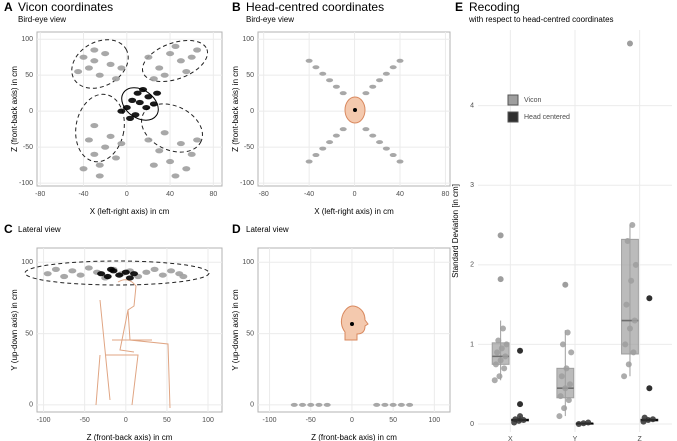  Describe the element at coordinates (354, 211) in the screenshot. I see `x-axis-label: X (left-right axis) in cm` at that location.